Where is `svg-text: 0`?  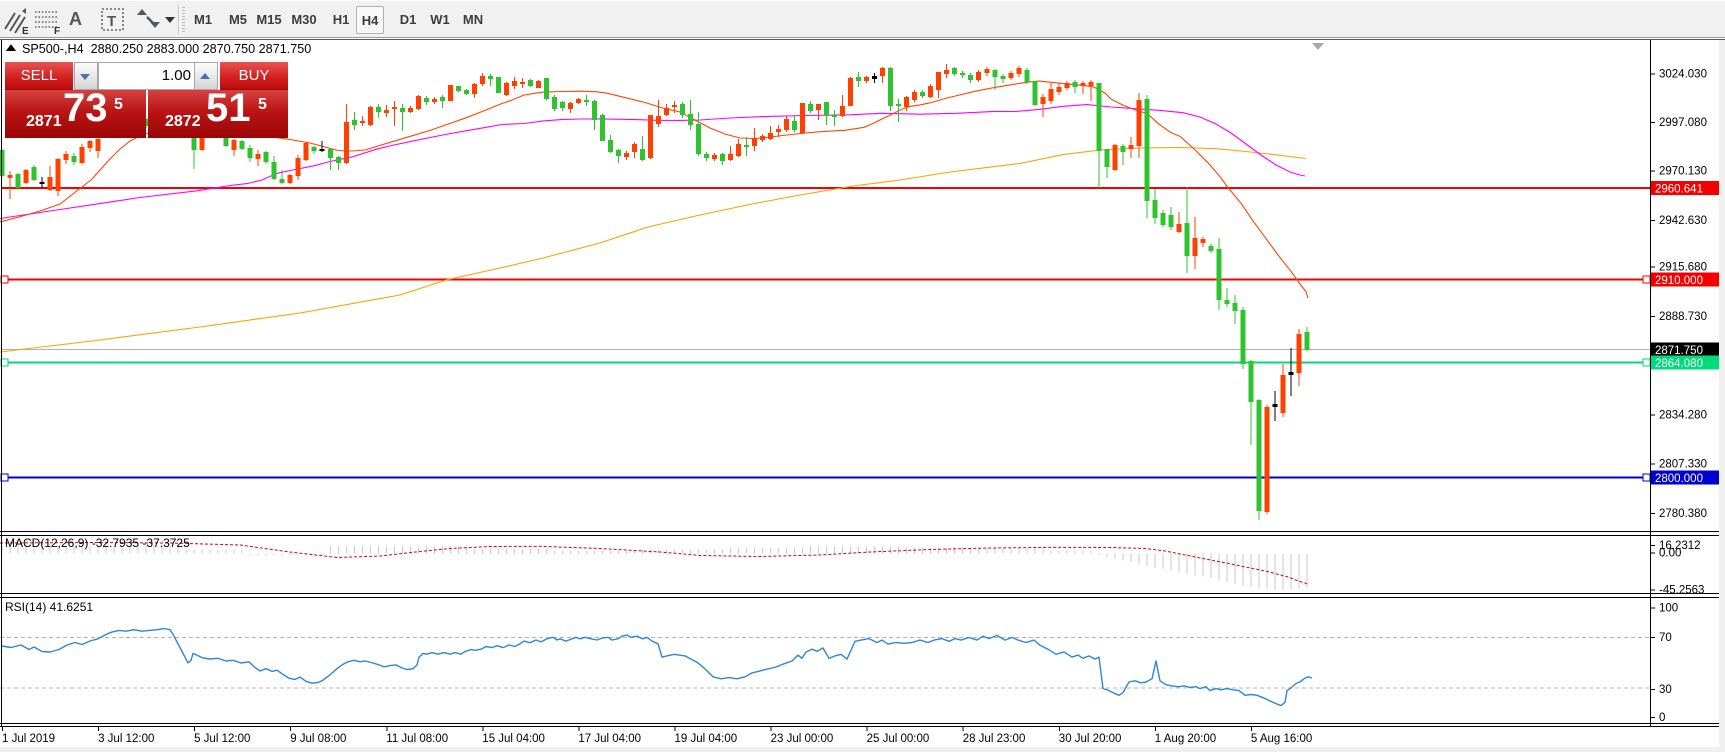 svg-text: 0 is located at coordinates (1662, 718).